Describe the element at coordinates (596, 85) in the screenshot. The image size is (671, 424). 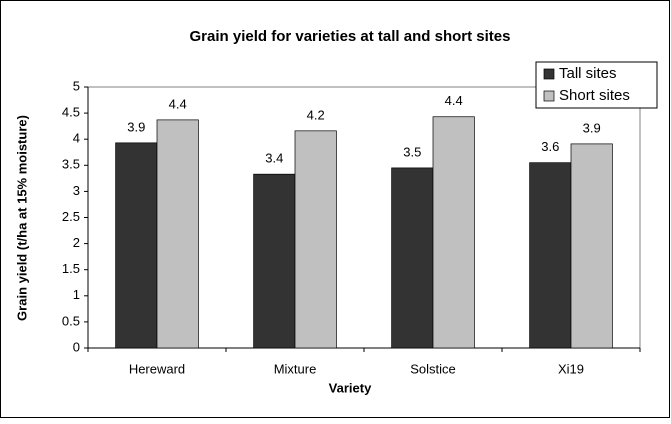
I see `legend-box` at that location.